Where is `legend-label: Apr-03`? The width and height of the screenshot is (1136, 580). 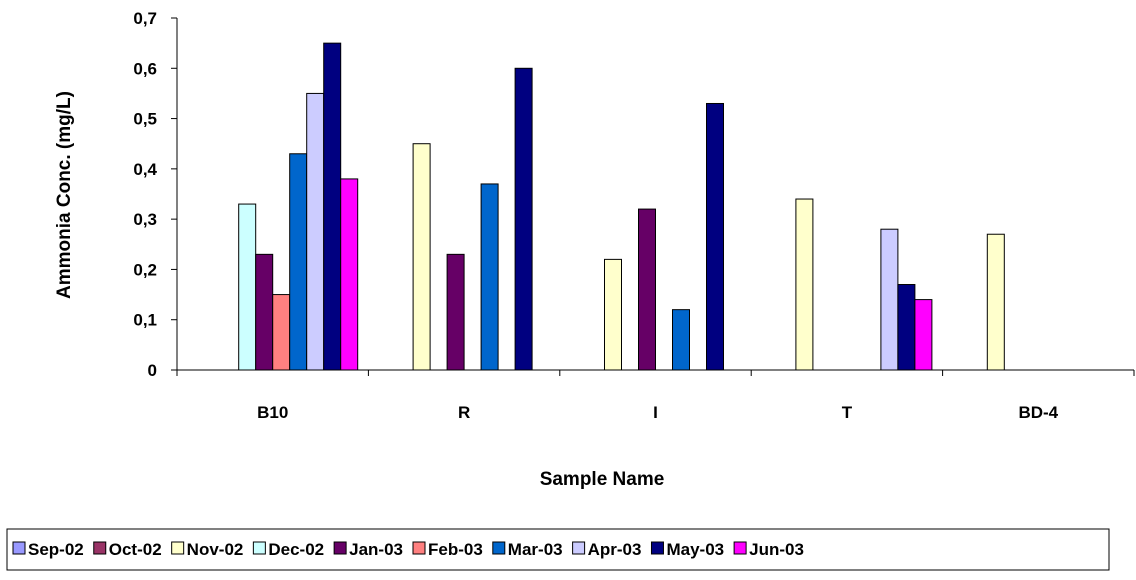 legend-label: Apr-03 is located at coordinates (615, 549).